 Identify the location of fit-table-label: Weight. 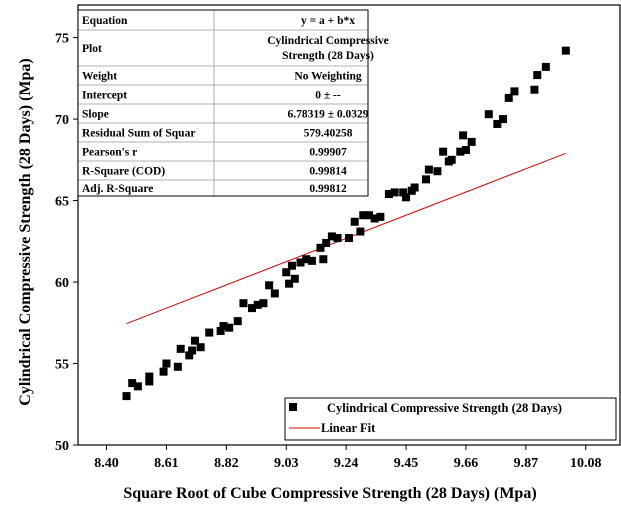
(99, 77).